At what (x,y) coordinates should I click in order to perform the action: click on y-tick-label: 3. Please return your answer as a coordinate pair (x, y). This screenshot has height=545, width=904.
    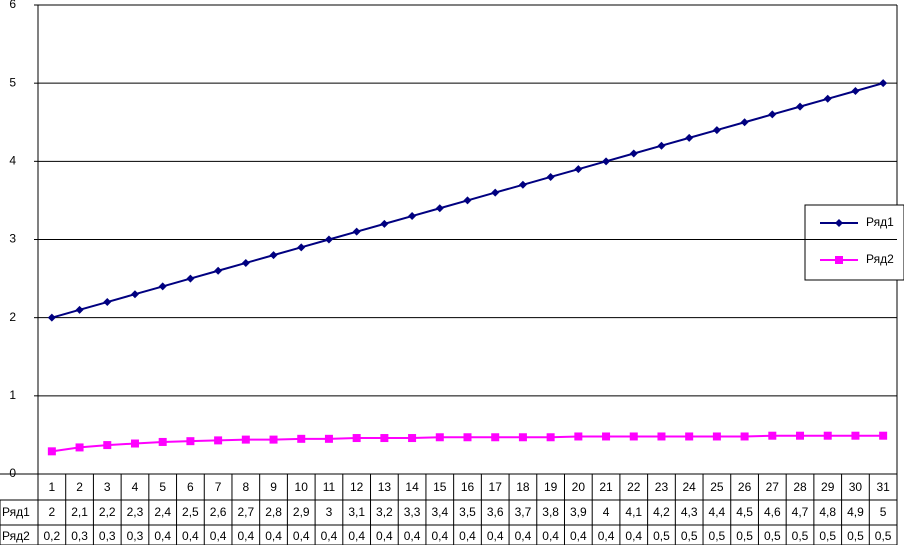
    Looking at the image, I should click on (12, 239).